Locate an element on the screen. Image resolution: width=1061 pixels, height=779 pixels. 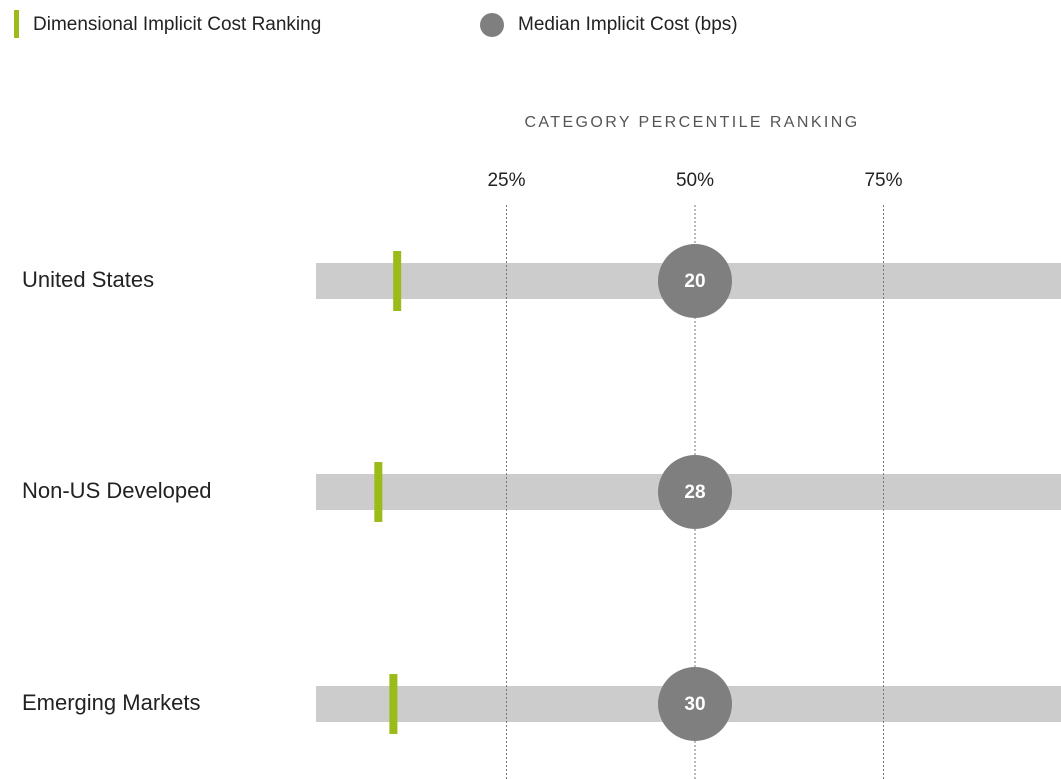
data-label: 20 is located at coordinates (694, 281).